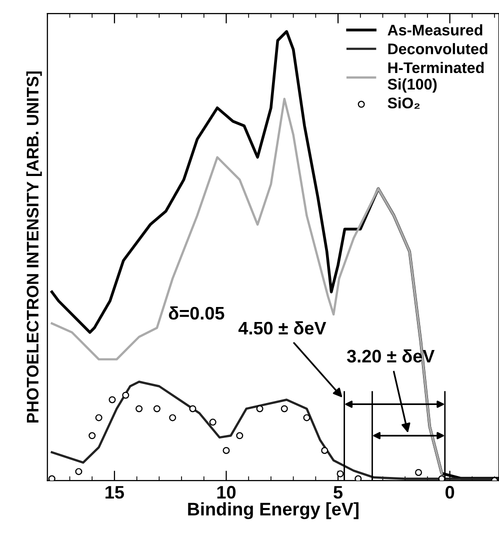 This screenshot has height=543, width=499. What do you see at coordinates (273, 511) in the screenshot?
I see `x-axis-title: Binding Energy [eV]` at bounding box center [273, 511].